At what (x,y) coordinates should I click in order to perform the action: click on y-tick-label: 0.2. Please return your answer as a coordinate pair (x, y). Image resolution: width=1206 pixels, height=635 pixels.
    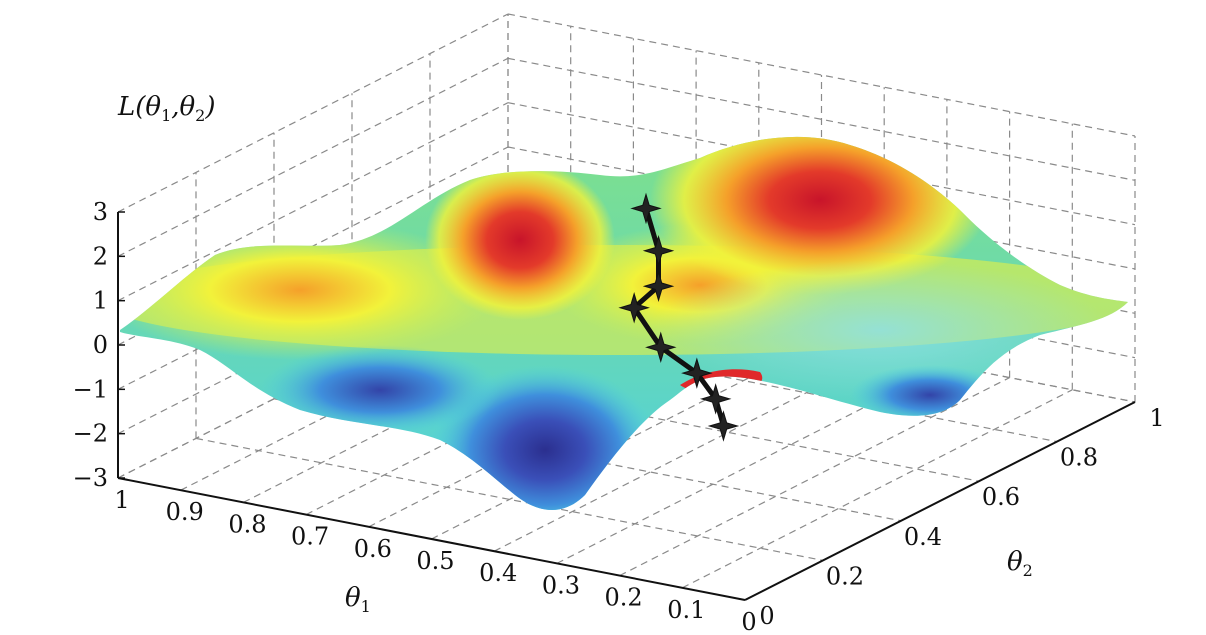
    Looking at the image, I should click on (845, 576).